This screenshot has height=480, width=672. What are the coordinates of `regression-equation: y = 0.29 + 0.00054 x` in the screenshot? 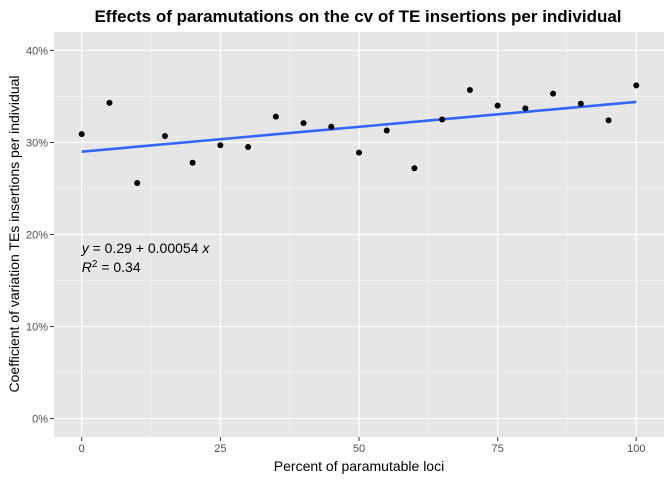 It's located at (146, 248).